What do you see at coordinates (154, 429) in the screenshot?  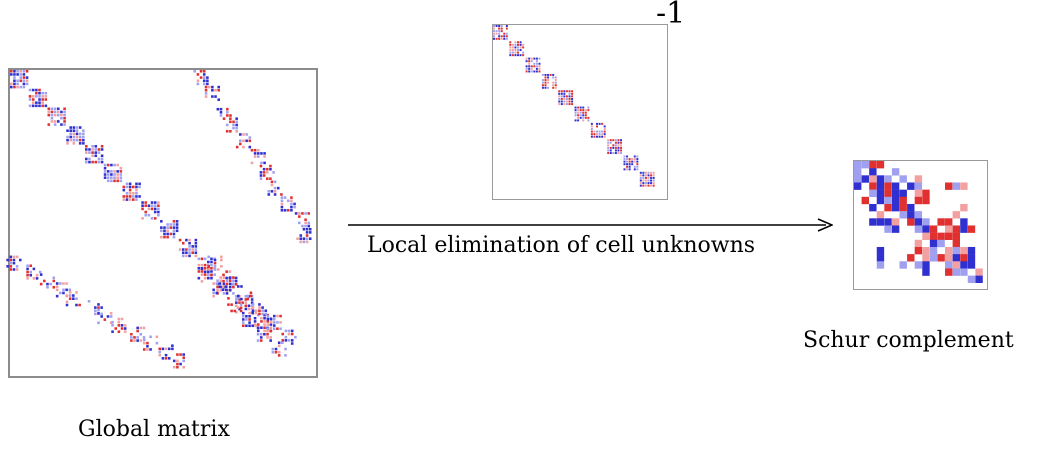 I see `global-matrix-label: Global matrix` at bounding box center [154, 429].